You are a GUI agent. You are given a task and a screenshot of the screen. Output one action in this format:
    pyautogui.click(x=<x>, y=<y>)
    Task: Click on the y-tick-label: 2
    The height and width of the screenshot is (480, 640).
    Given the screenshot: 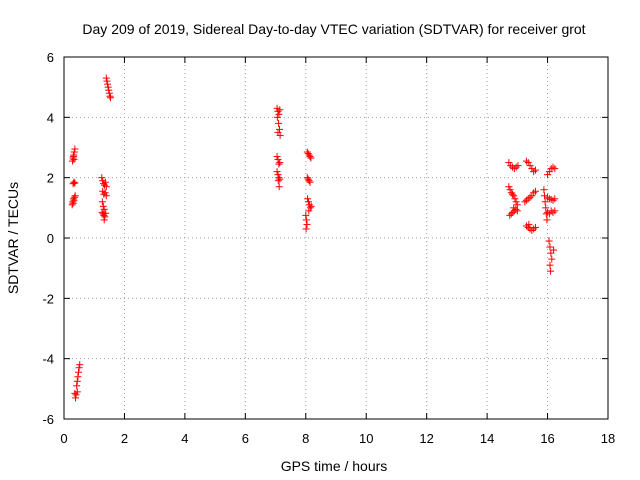 What is the action you would take?
    pyautogui.click(x=50, y=178)
    